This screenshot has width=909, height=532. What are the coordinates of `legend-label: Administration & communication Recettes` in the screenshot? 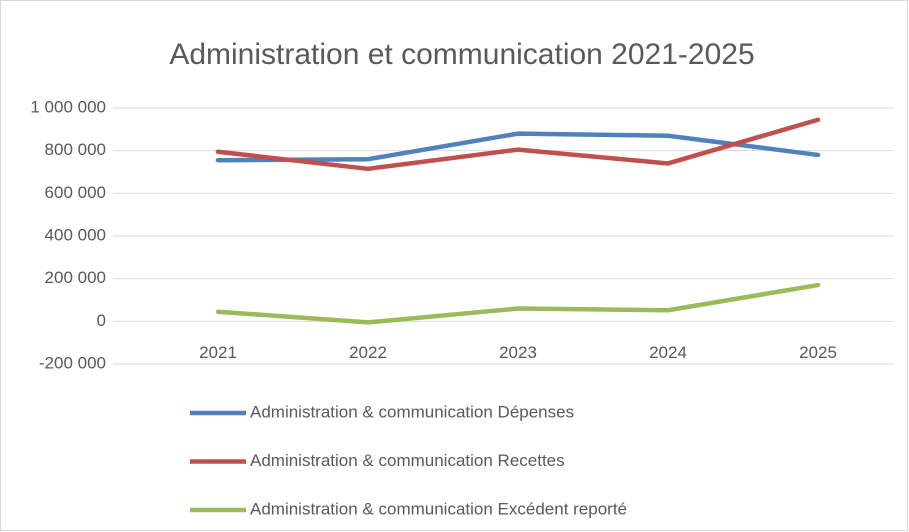 It's located at (407, 460).